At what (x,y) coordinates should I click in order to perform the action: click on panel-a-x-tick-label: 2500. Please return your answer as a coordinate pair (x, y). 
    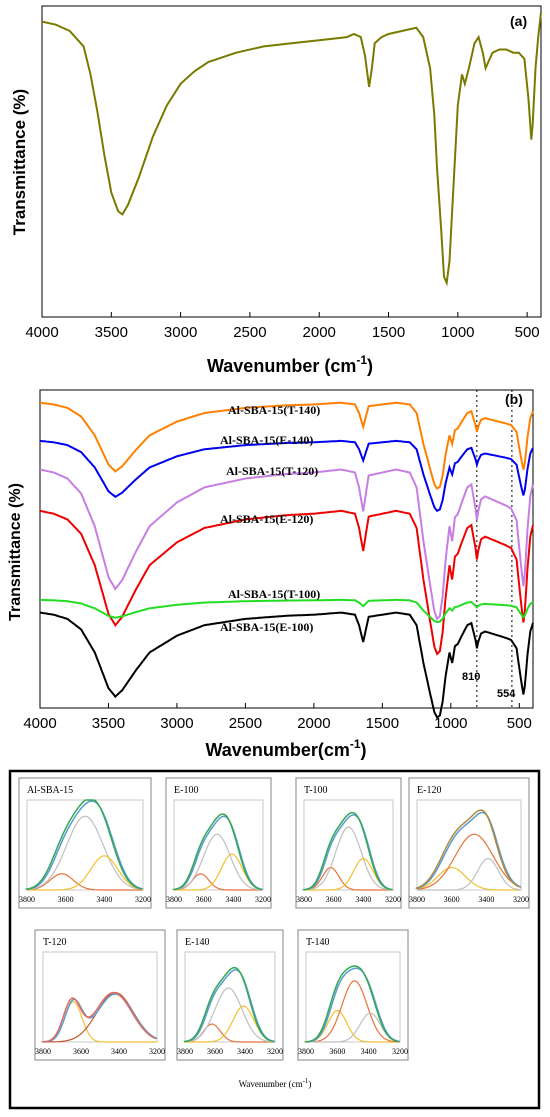
    Looking at the image, I should click on (249, 332).